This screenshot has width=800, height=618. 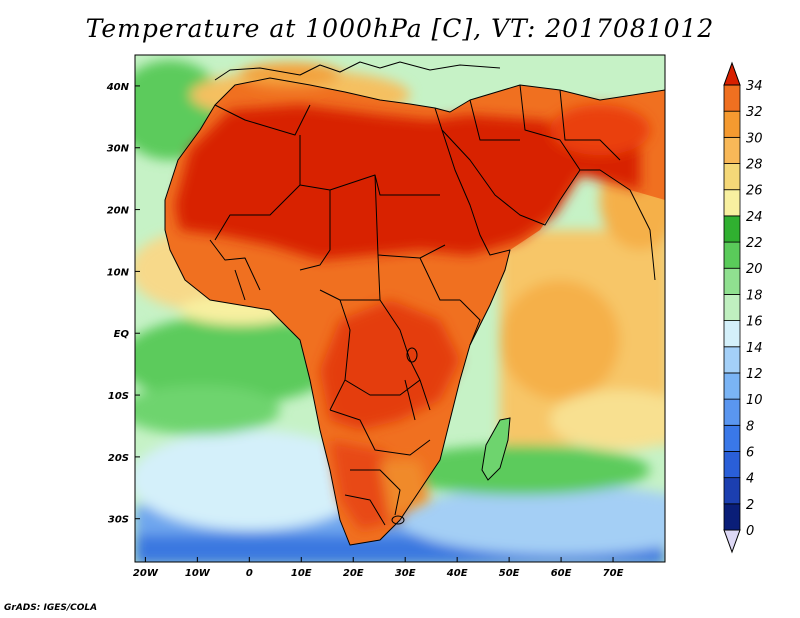 I want to click on colorbar-label: 22, so click(x=754, y=243).